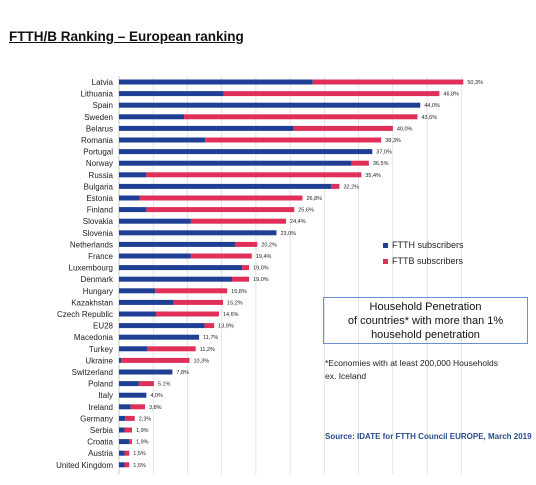 The image size is (536, 485). I want to click on total-value-label: 20,2%, so click(269, 245).